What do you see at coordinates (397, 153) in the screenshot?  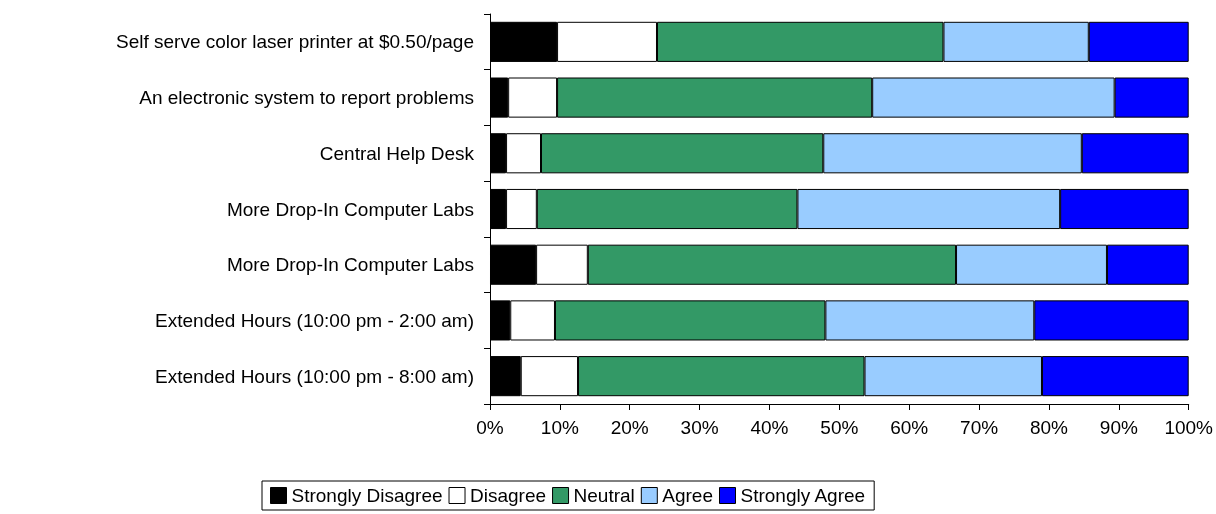 I see `y-tick-label: Central Help Desk` at bounding box center [397, 153].